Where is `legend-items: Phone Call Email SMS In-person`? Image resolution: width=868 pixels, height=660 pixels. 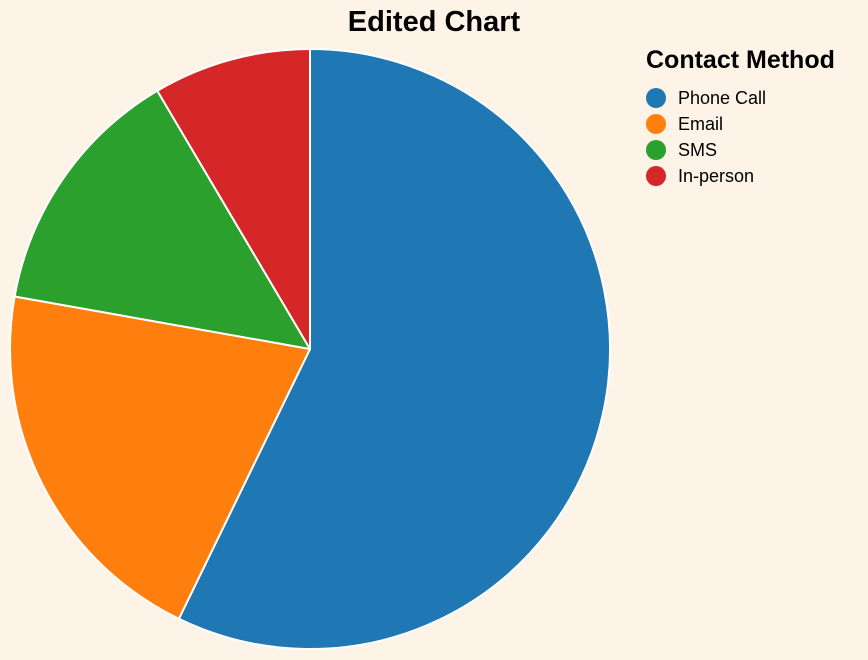 legend-items: Phone Call Email SMS In-person is located at coordinates (756, 137).